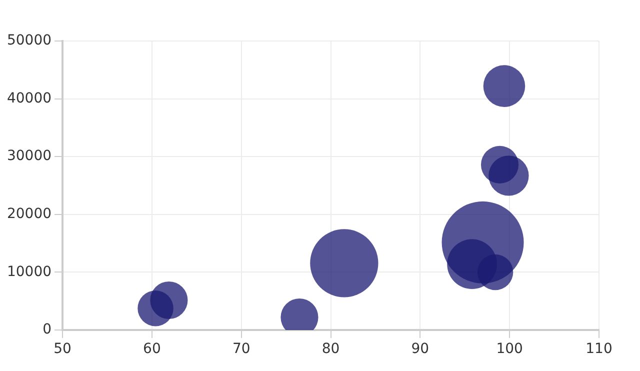  What do you see at coordinates (47, 330) in the screenshot?
I see `y-tick-label: 0` at bounding box center [47, 330].